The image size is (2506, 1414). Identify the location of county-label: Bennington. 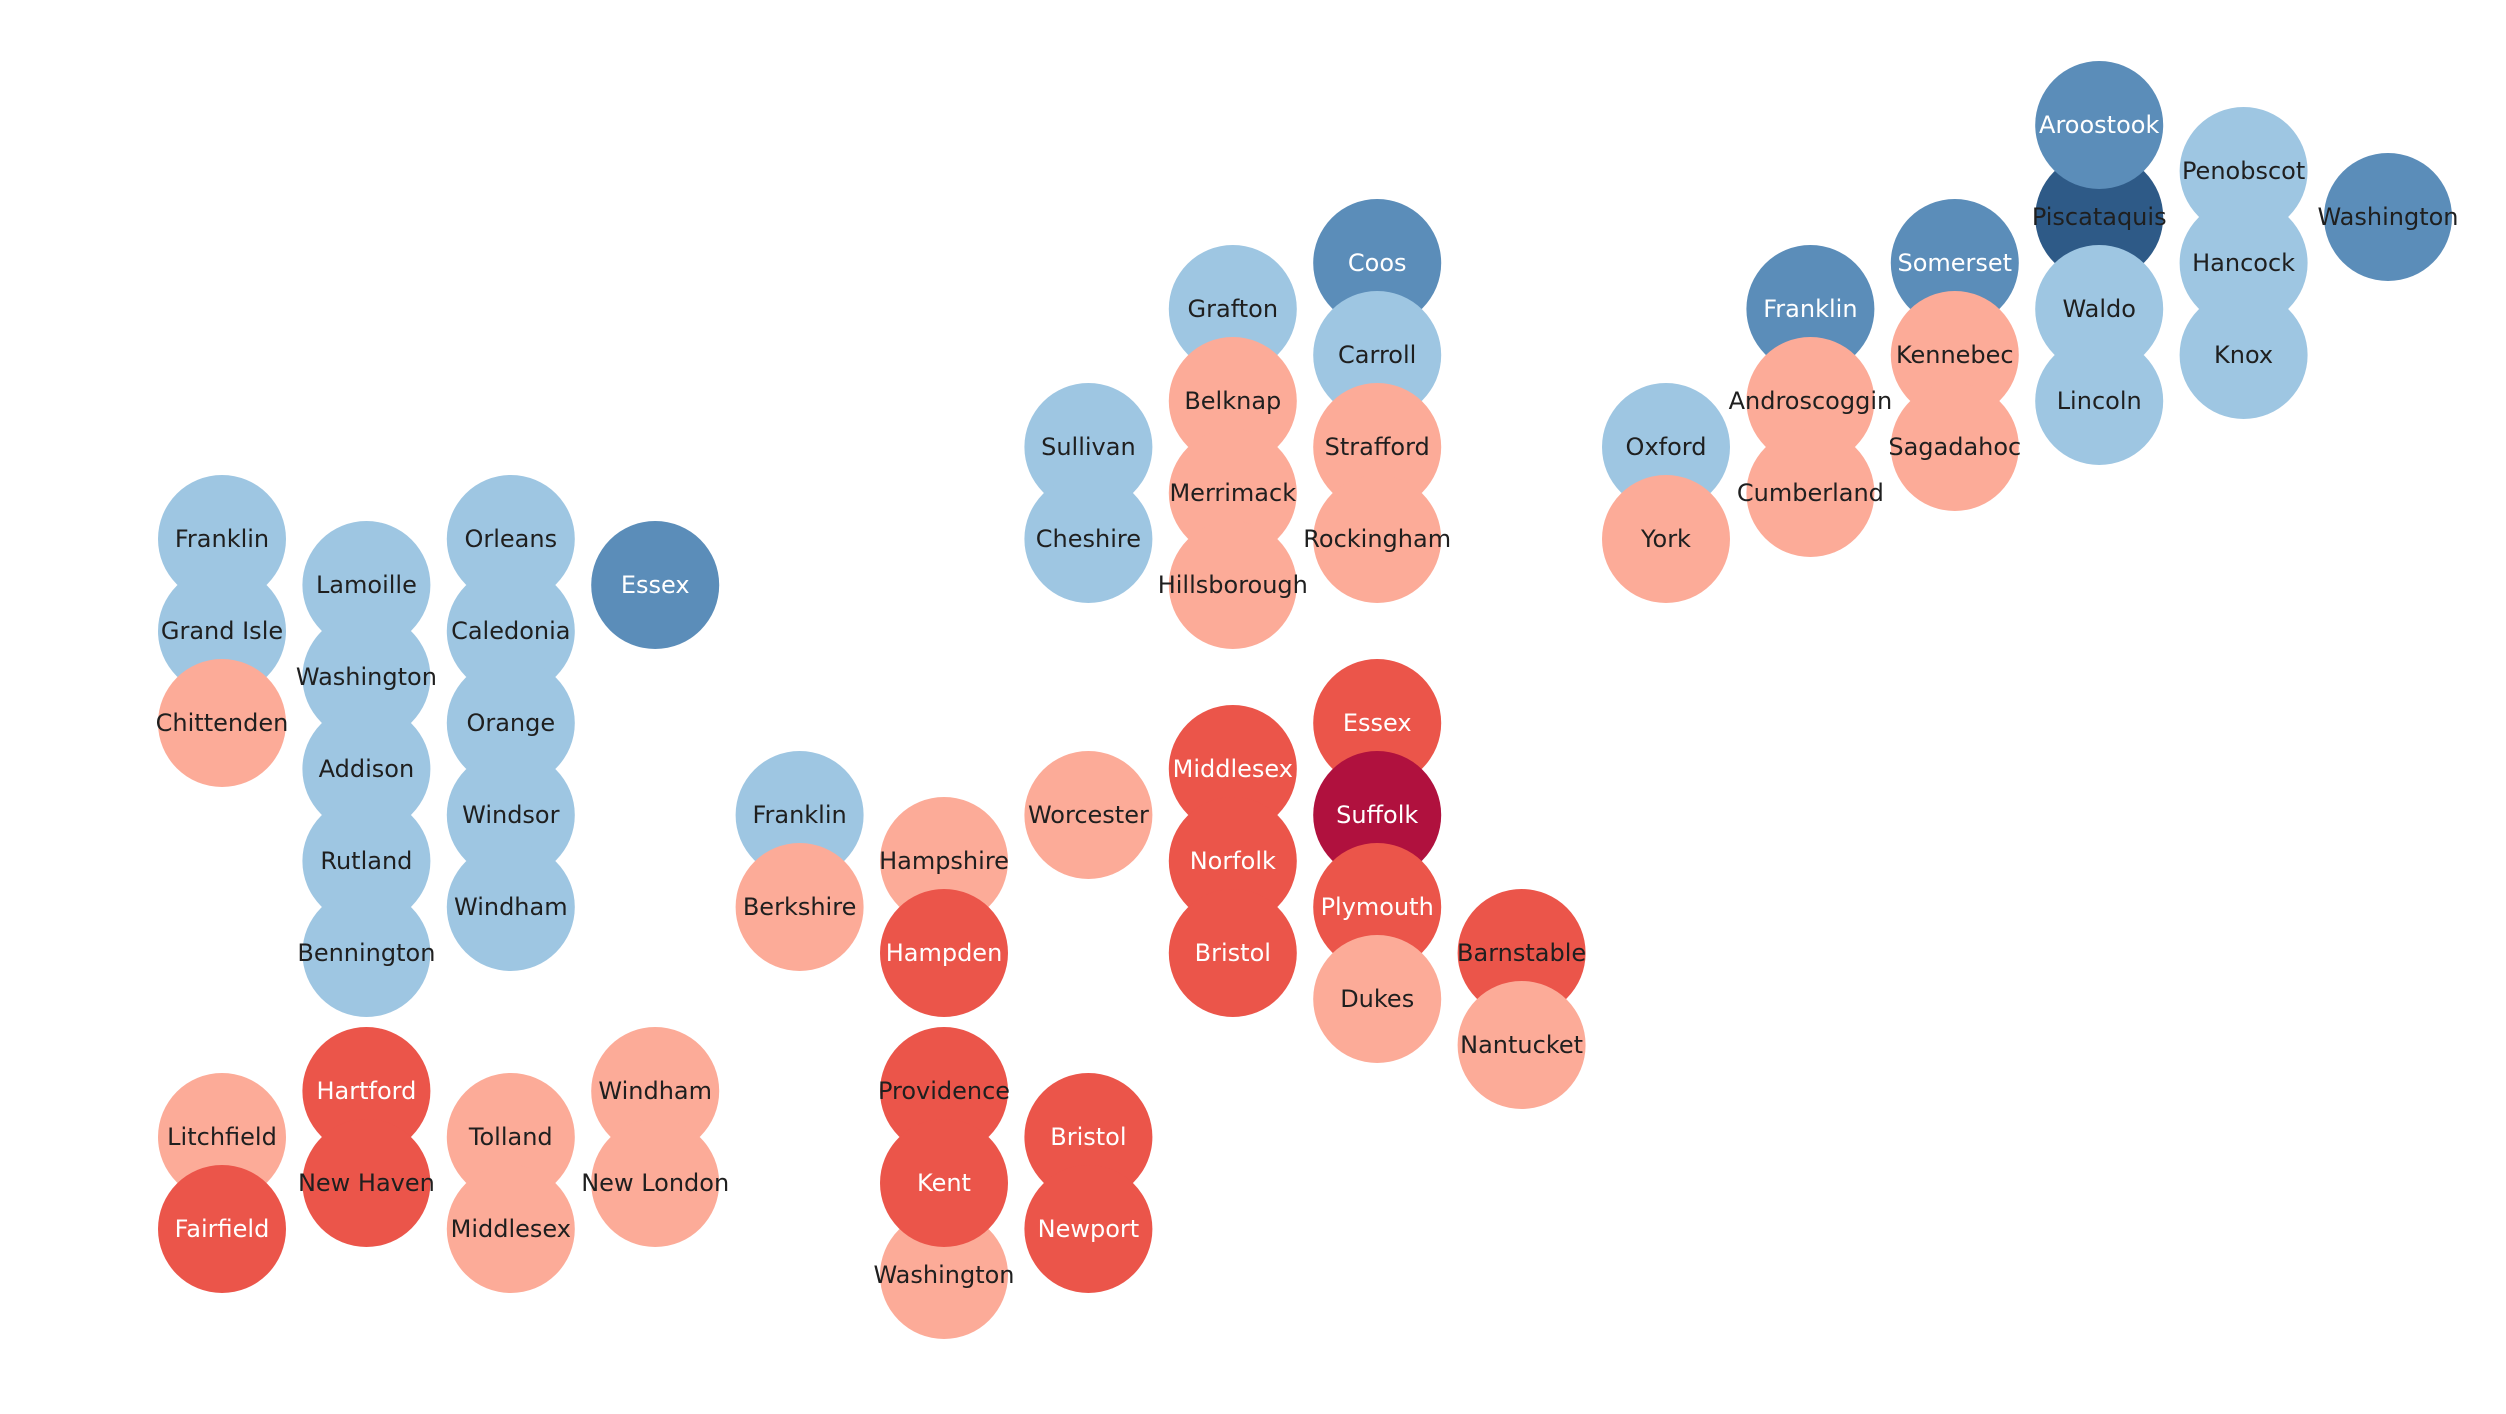
(366, 953).